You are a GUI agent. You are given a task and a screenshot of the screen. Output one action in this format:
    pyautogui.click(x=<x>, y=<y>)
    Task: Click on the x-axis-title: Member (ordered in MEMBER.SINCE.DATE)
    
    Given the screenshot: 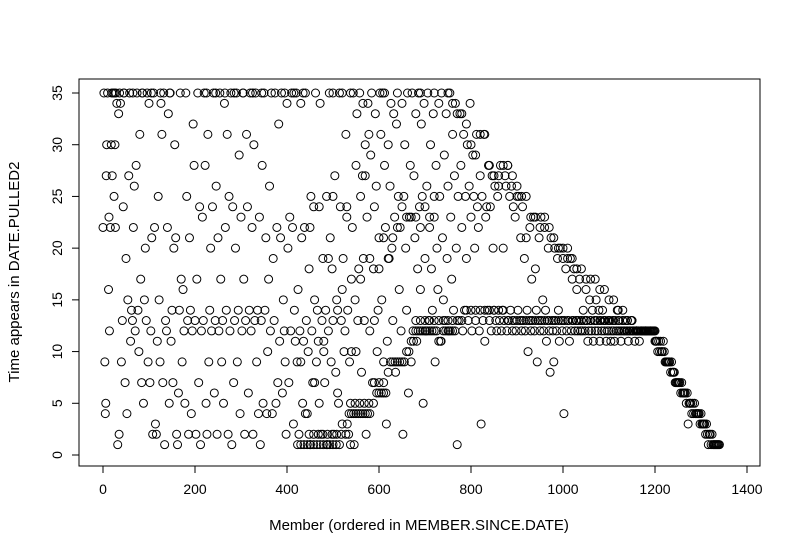 What is the action you would take?
    pyautogui.click(x=419, y=525)
    